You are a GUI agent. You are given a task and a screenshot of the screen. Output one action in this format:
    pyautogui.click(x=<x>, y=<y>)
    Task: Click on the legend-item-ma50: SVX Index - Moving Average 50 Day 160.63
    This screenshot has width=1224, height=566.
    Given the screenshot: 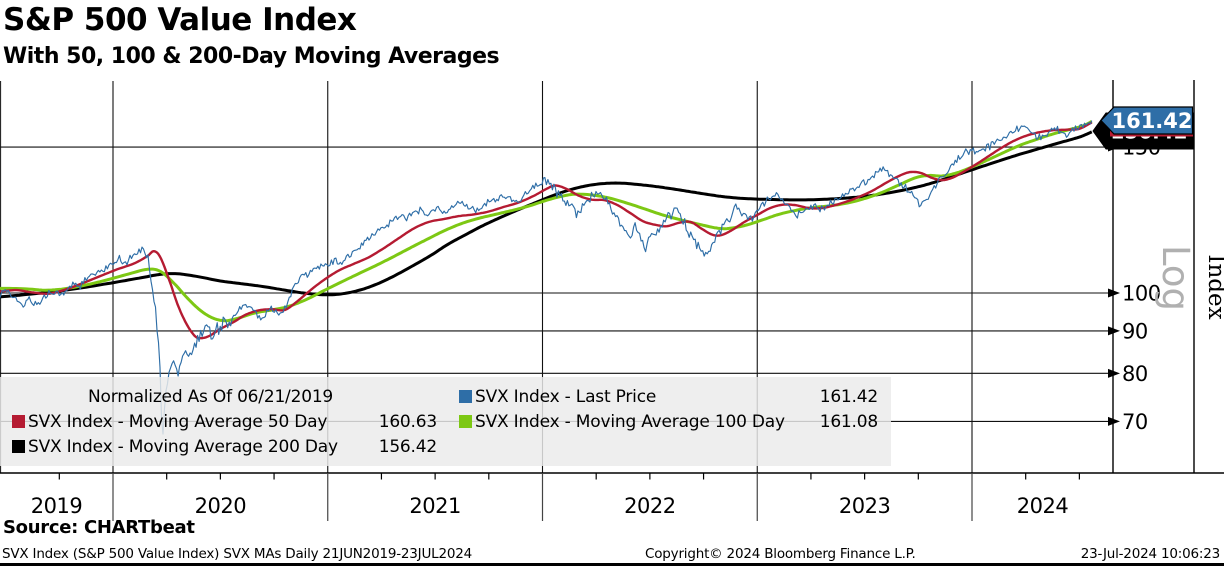 What is the action you would take?
    pyautogui.click(x=223, y=421)
    